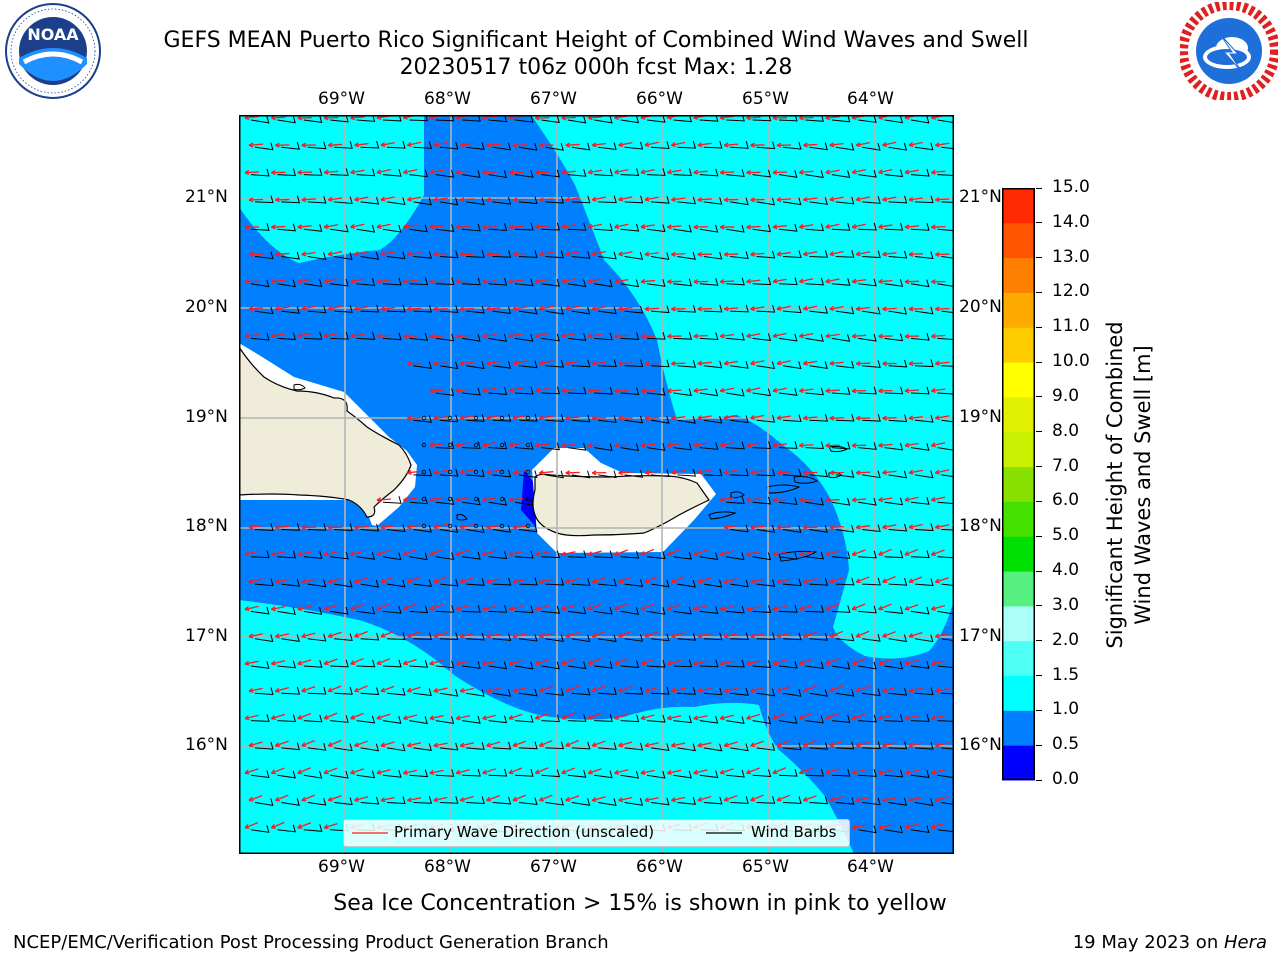 Image resolution: width=1280 pixels, height=960 pixels. Describe the element at coordinates (1066, 779) in the screenshot. I see `colorbar-tick-label: 0.0` at that location.